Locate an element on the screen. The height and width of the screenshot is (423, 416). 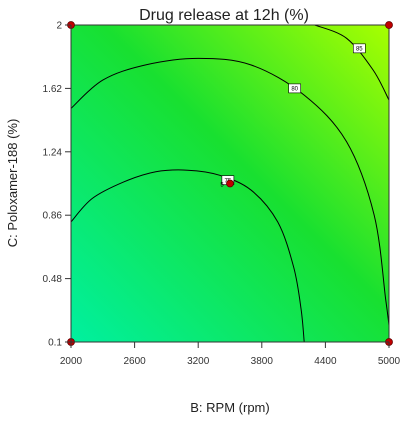
contour-label-85: 85 is located at coordinates (359, 48).